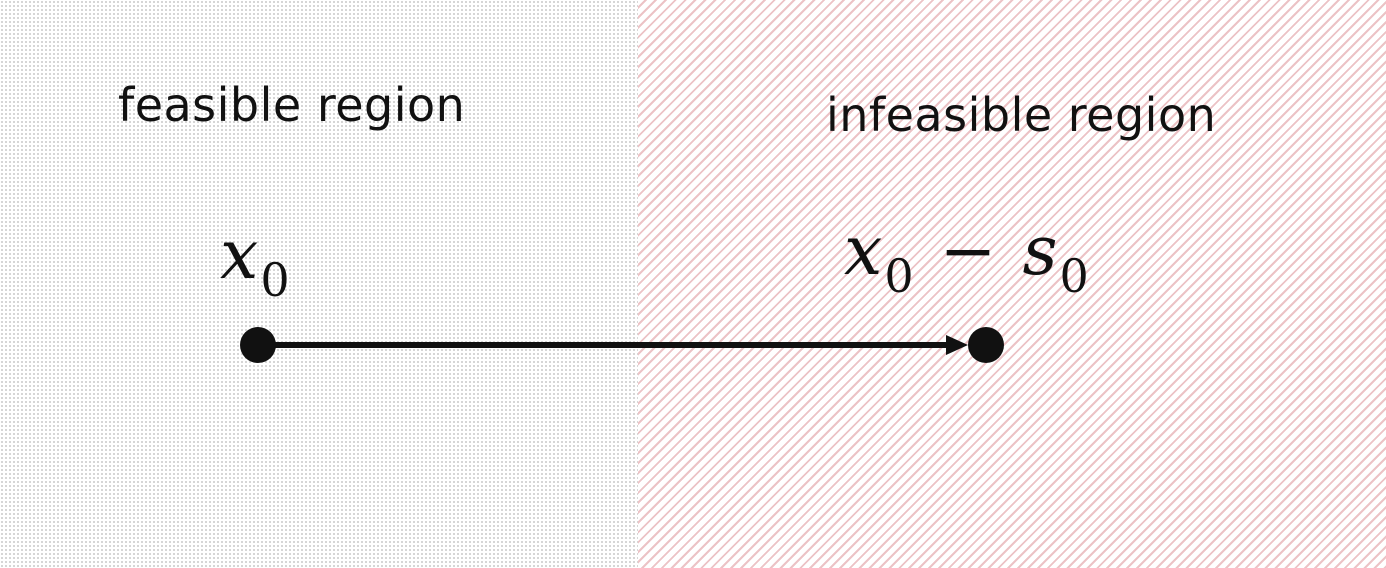  I want to click on step-arrow-head, so click(957, 345).